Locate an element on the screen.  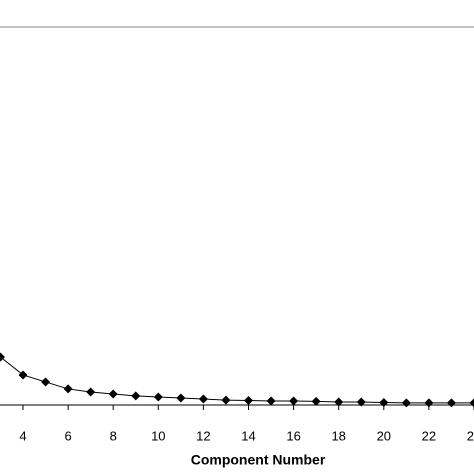
x-tick-label: 10 is located at coordinates (158, 435).